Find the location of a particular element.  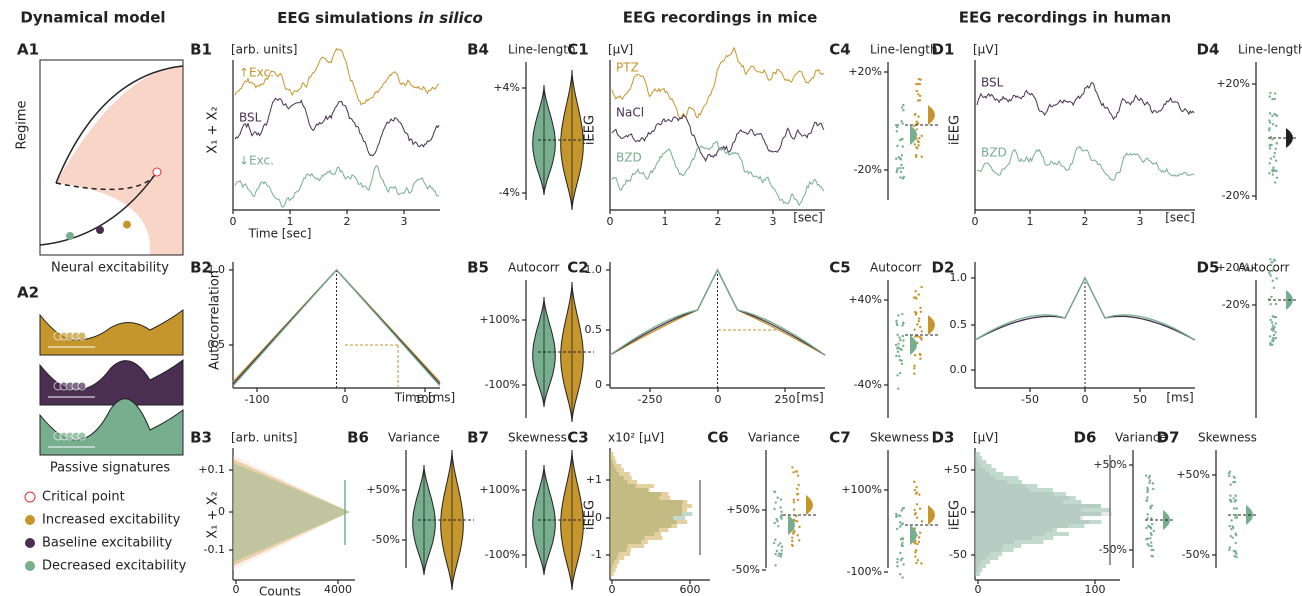

label: -20% is located at coordinates (1236, 195).